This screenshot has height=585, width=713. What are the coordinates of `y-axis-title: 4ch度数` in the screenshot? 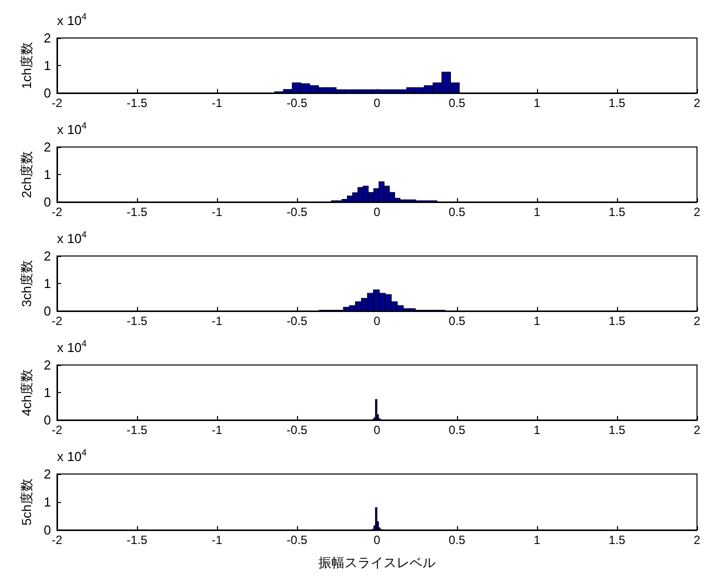 It's located at (26, 392).